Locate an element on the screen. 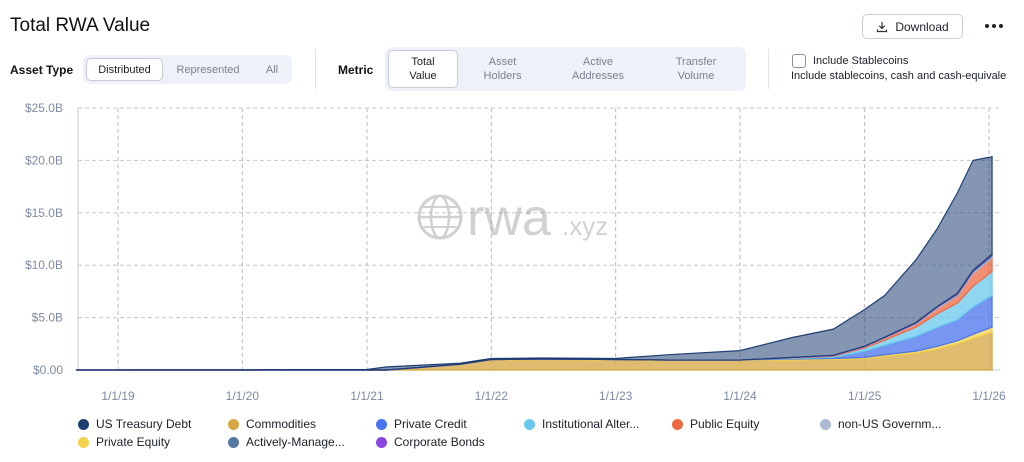 The width and height of the screenshot is (1024, 462). page-title: Total RWA Value is located at coordinates (80, 25).